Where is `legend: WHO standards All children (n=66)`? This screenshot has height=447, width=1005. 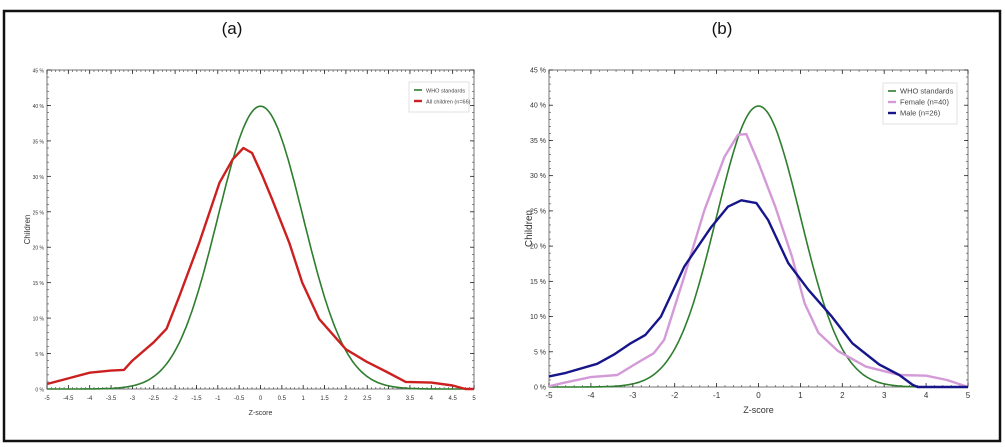 legend: WHO standards All children (n=66) is located at coordinates (439, 97).